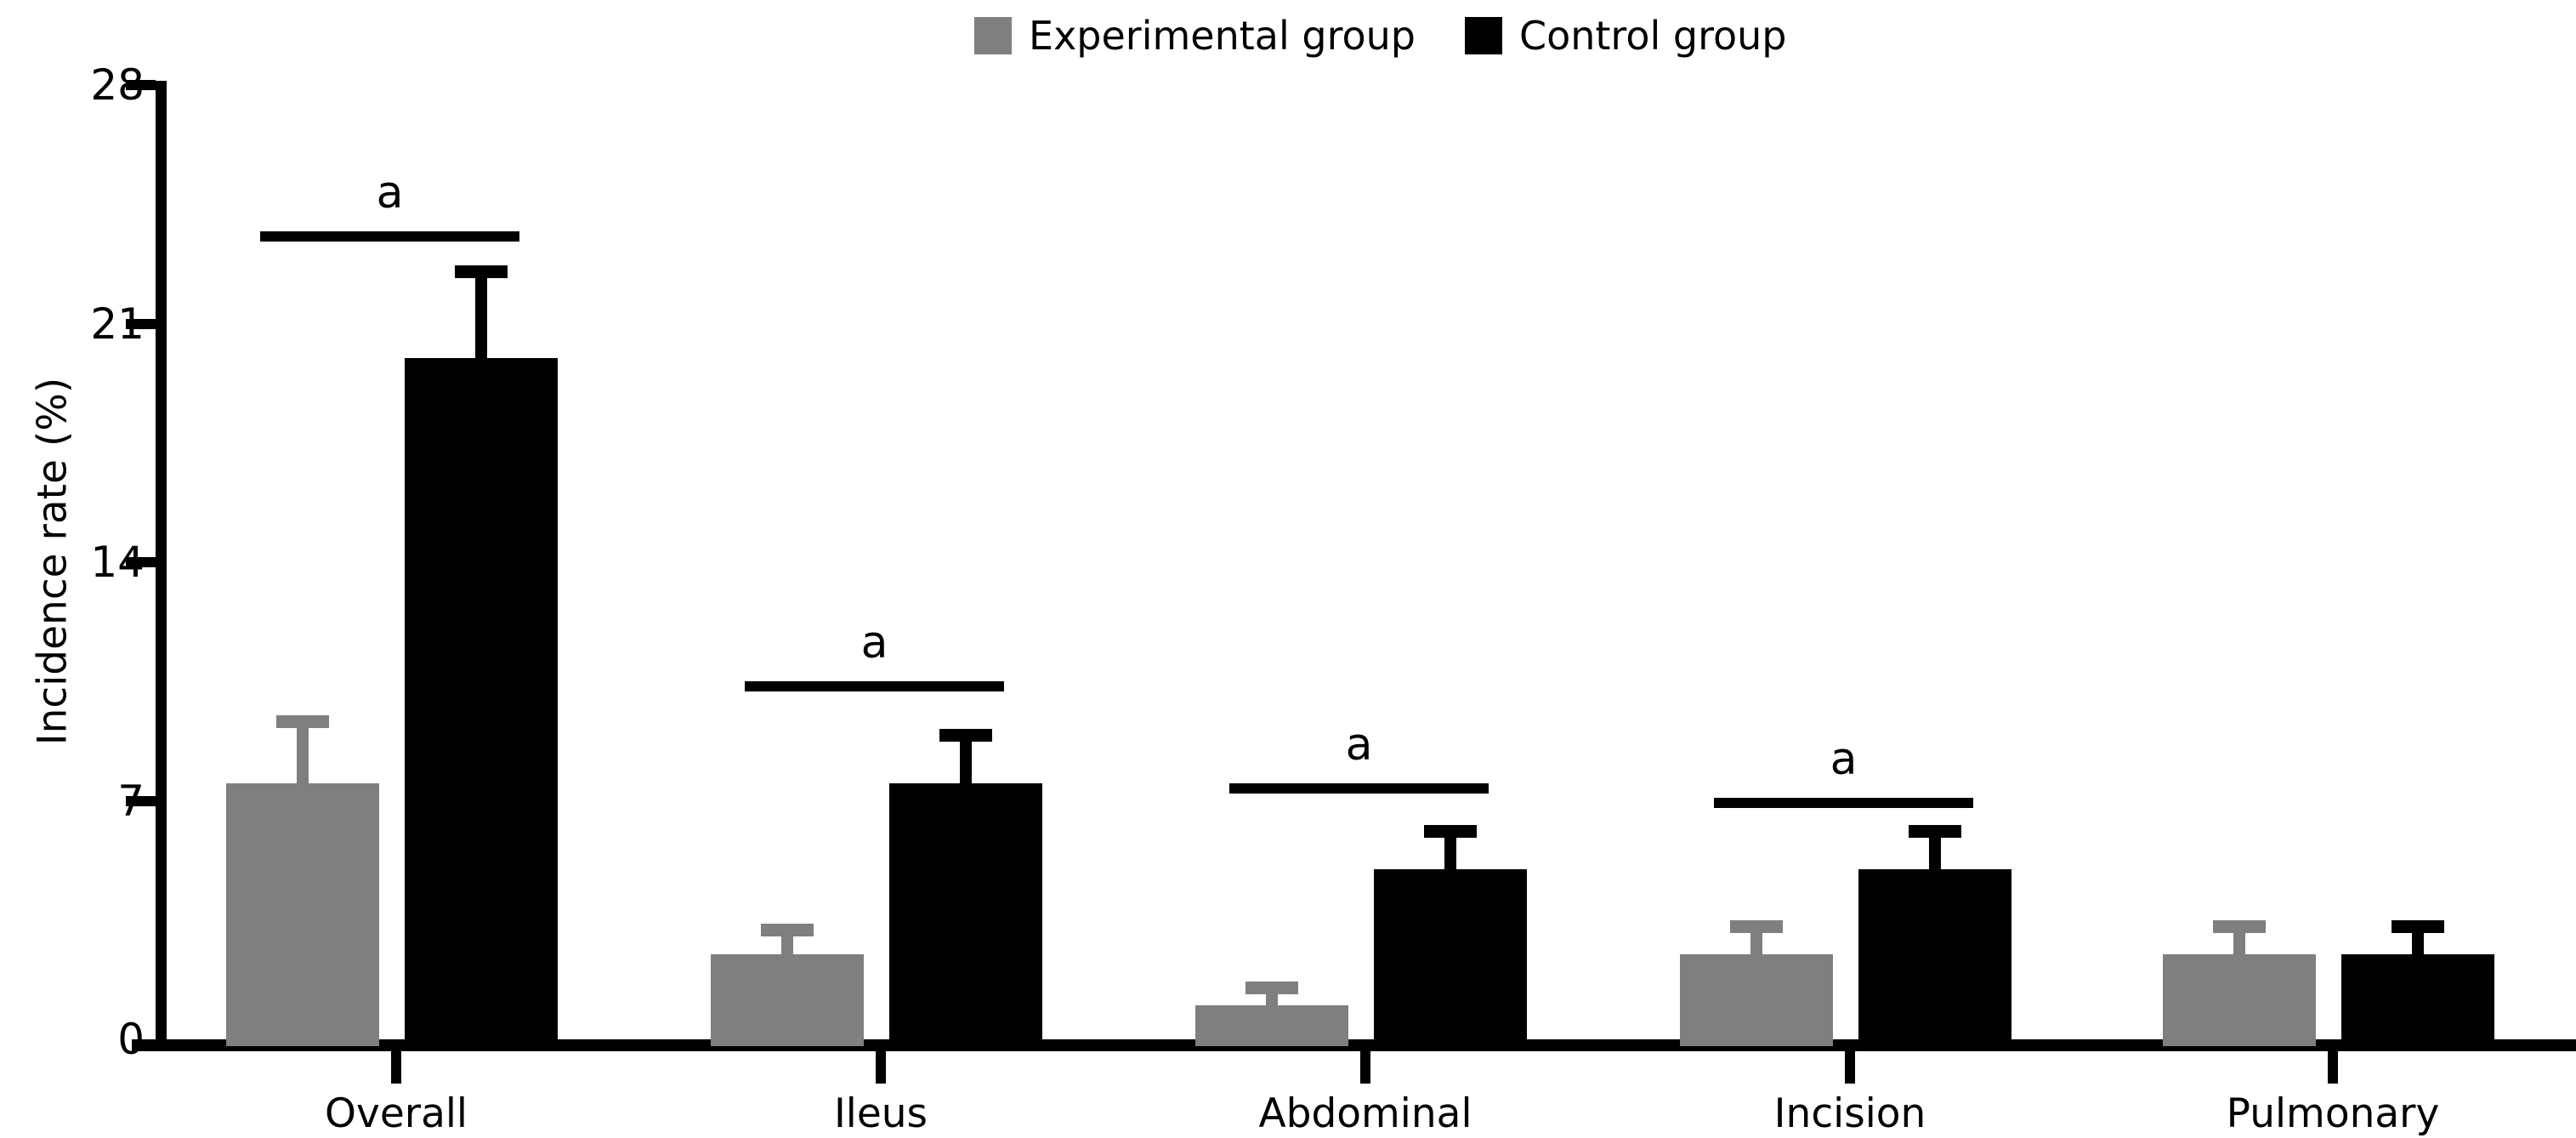 Image resolution: width=2576 pixels, height=1138 pixels. Describe the element at coordinates (1653, 36) in the screenshot. I see `legend-label-control: Control group` at that location.